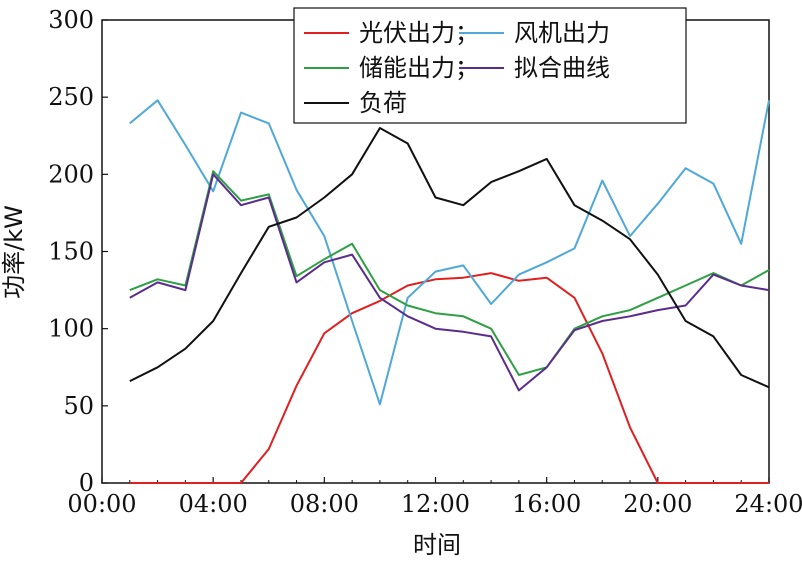  Describe the element at coordinates (435, 504) in the screenshot. I see `x-tick-label: 12:00` at that location.